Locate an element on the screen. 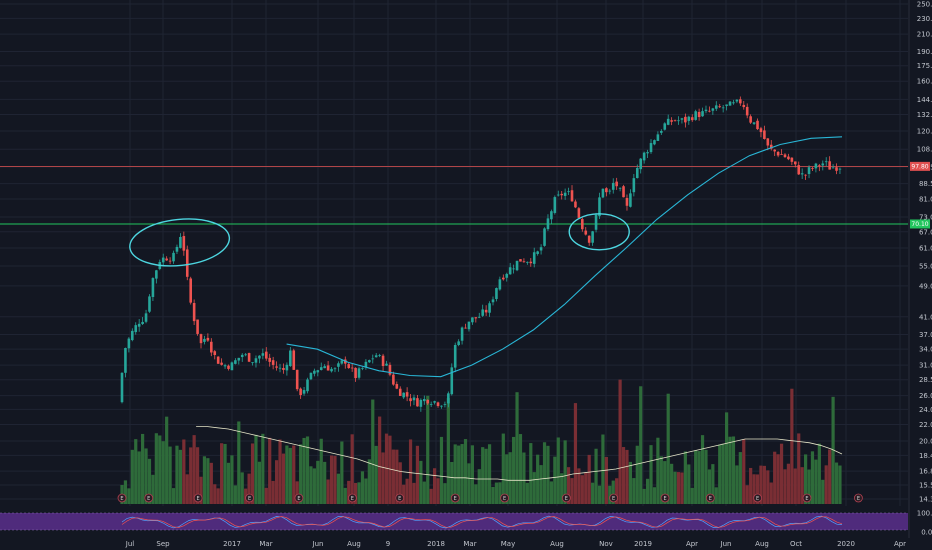  earnings-marker-label-3: E is located at coordinates (249, 499).